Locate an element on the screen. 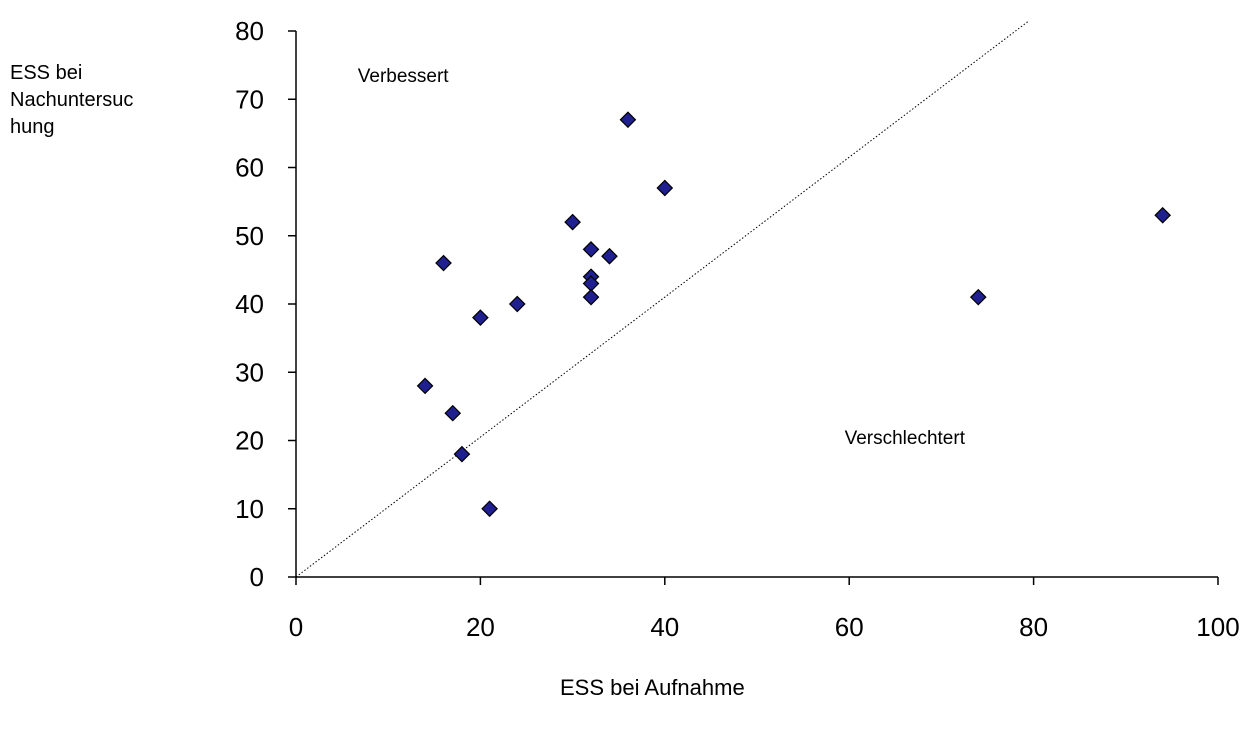  annotation-label: Verschlechtert is located at coordinates (905, 438).